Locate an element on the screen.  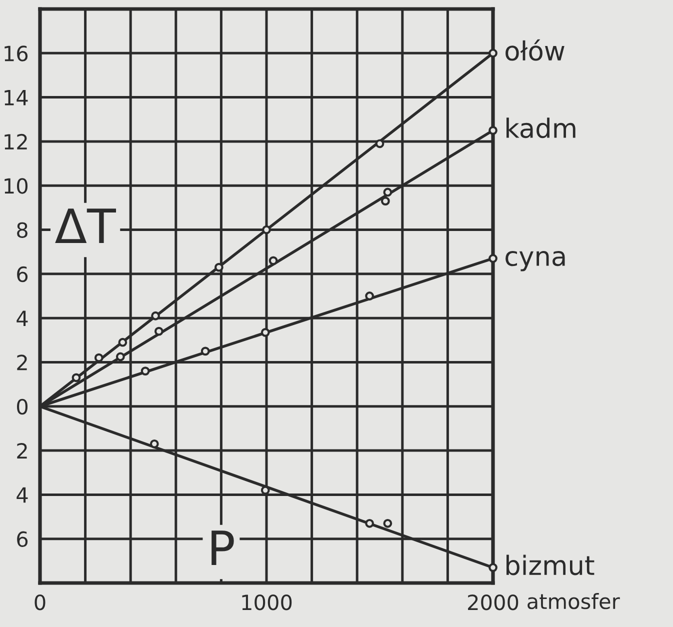
series-label: bizmut is located at coordinates (550, 565).